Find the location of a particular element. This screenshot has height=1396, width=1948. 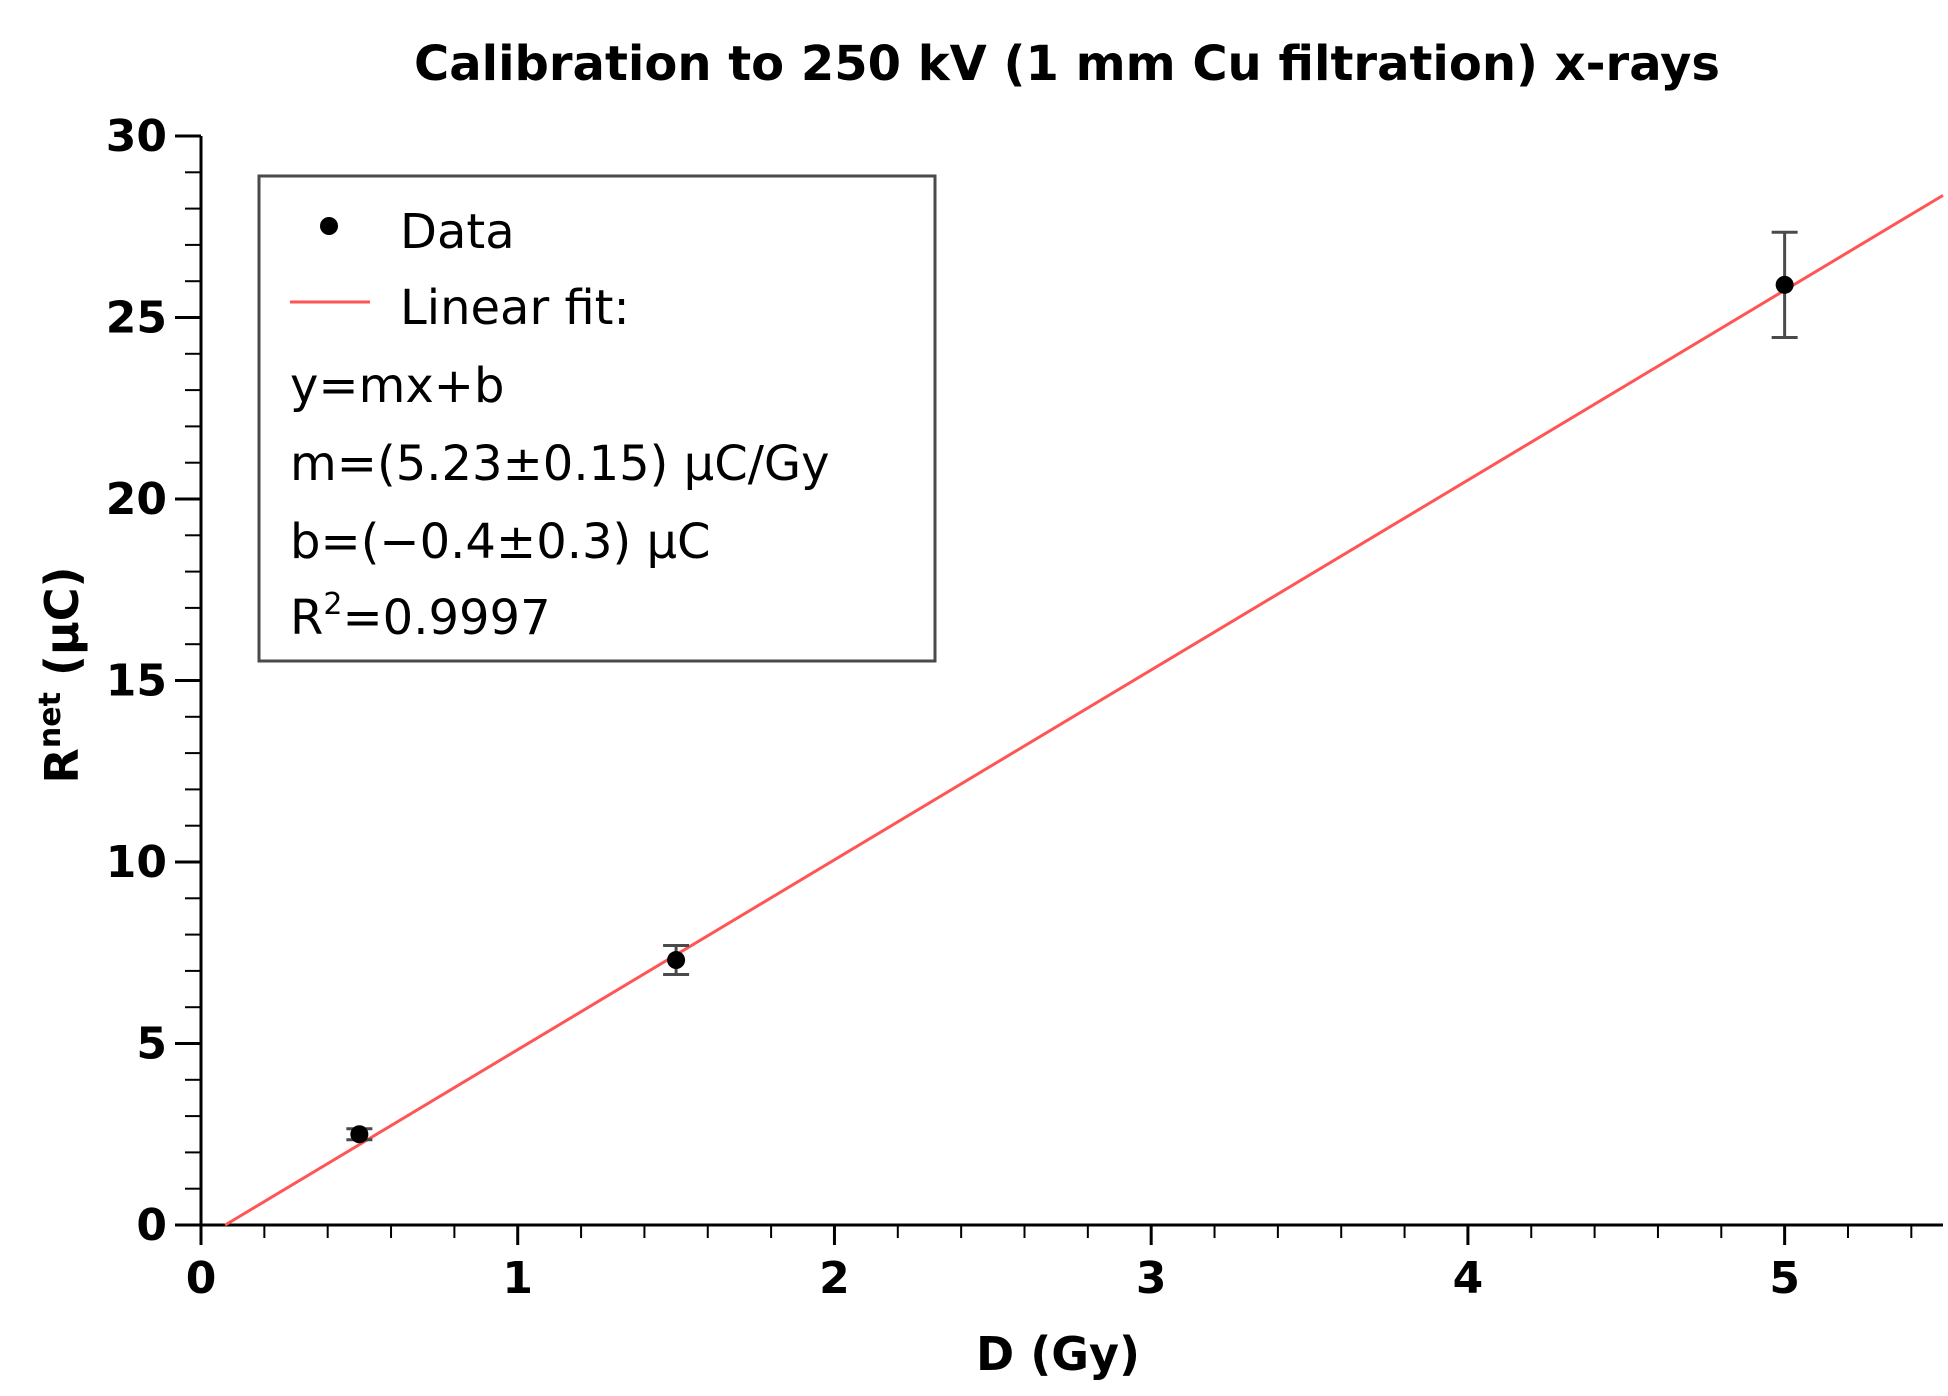

y-tick-label: 0 is located at coordinates (151, 1225).